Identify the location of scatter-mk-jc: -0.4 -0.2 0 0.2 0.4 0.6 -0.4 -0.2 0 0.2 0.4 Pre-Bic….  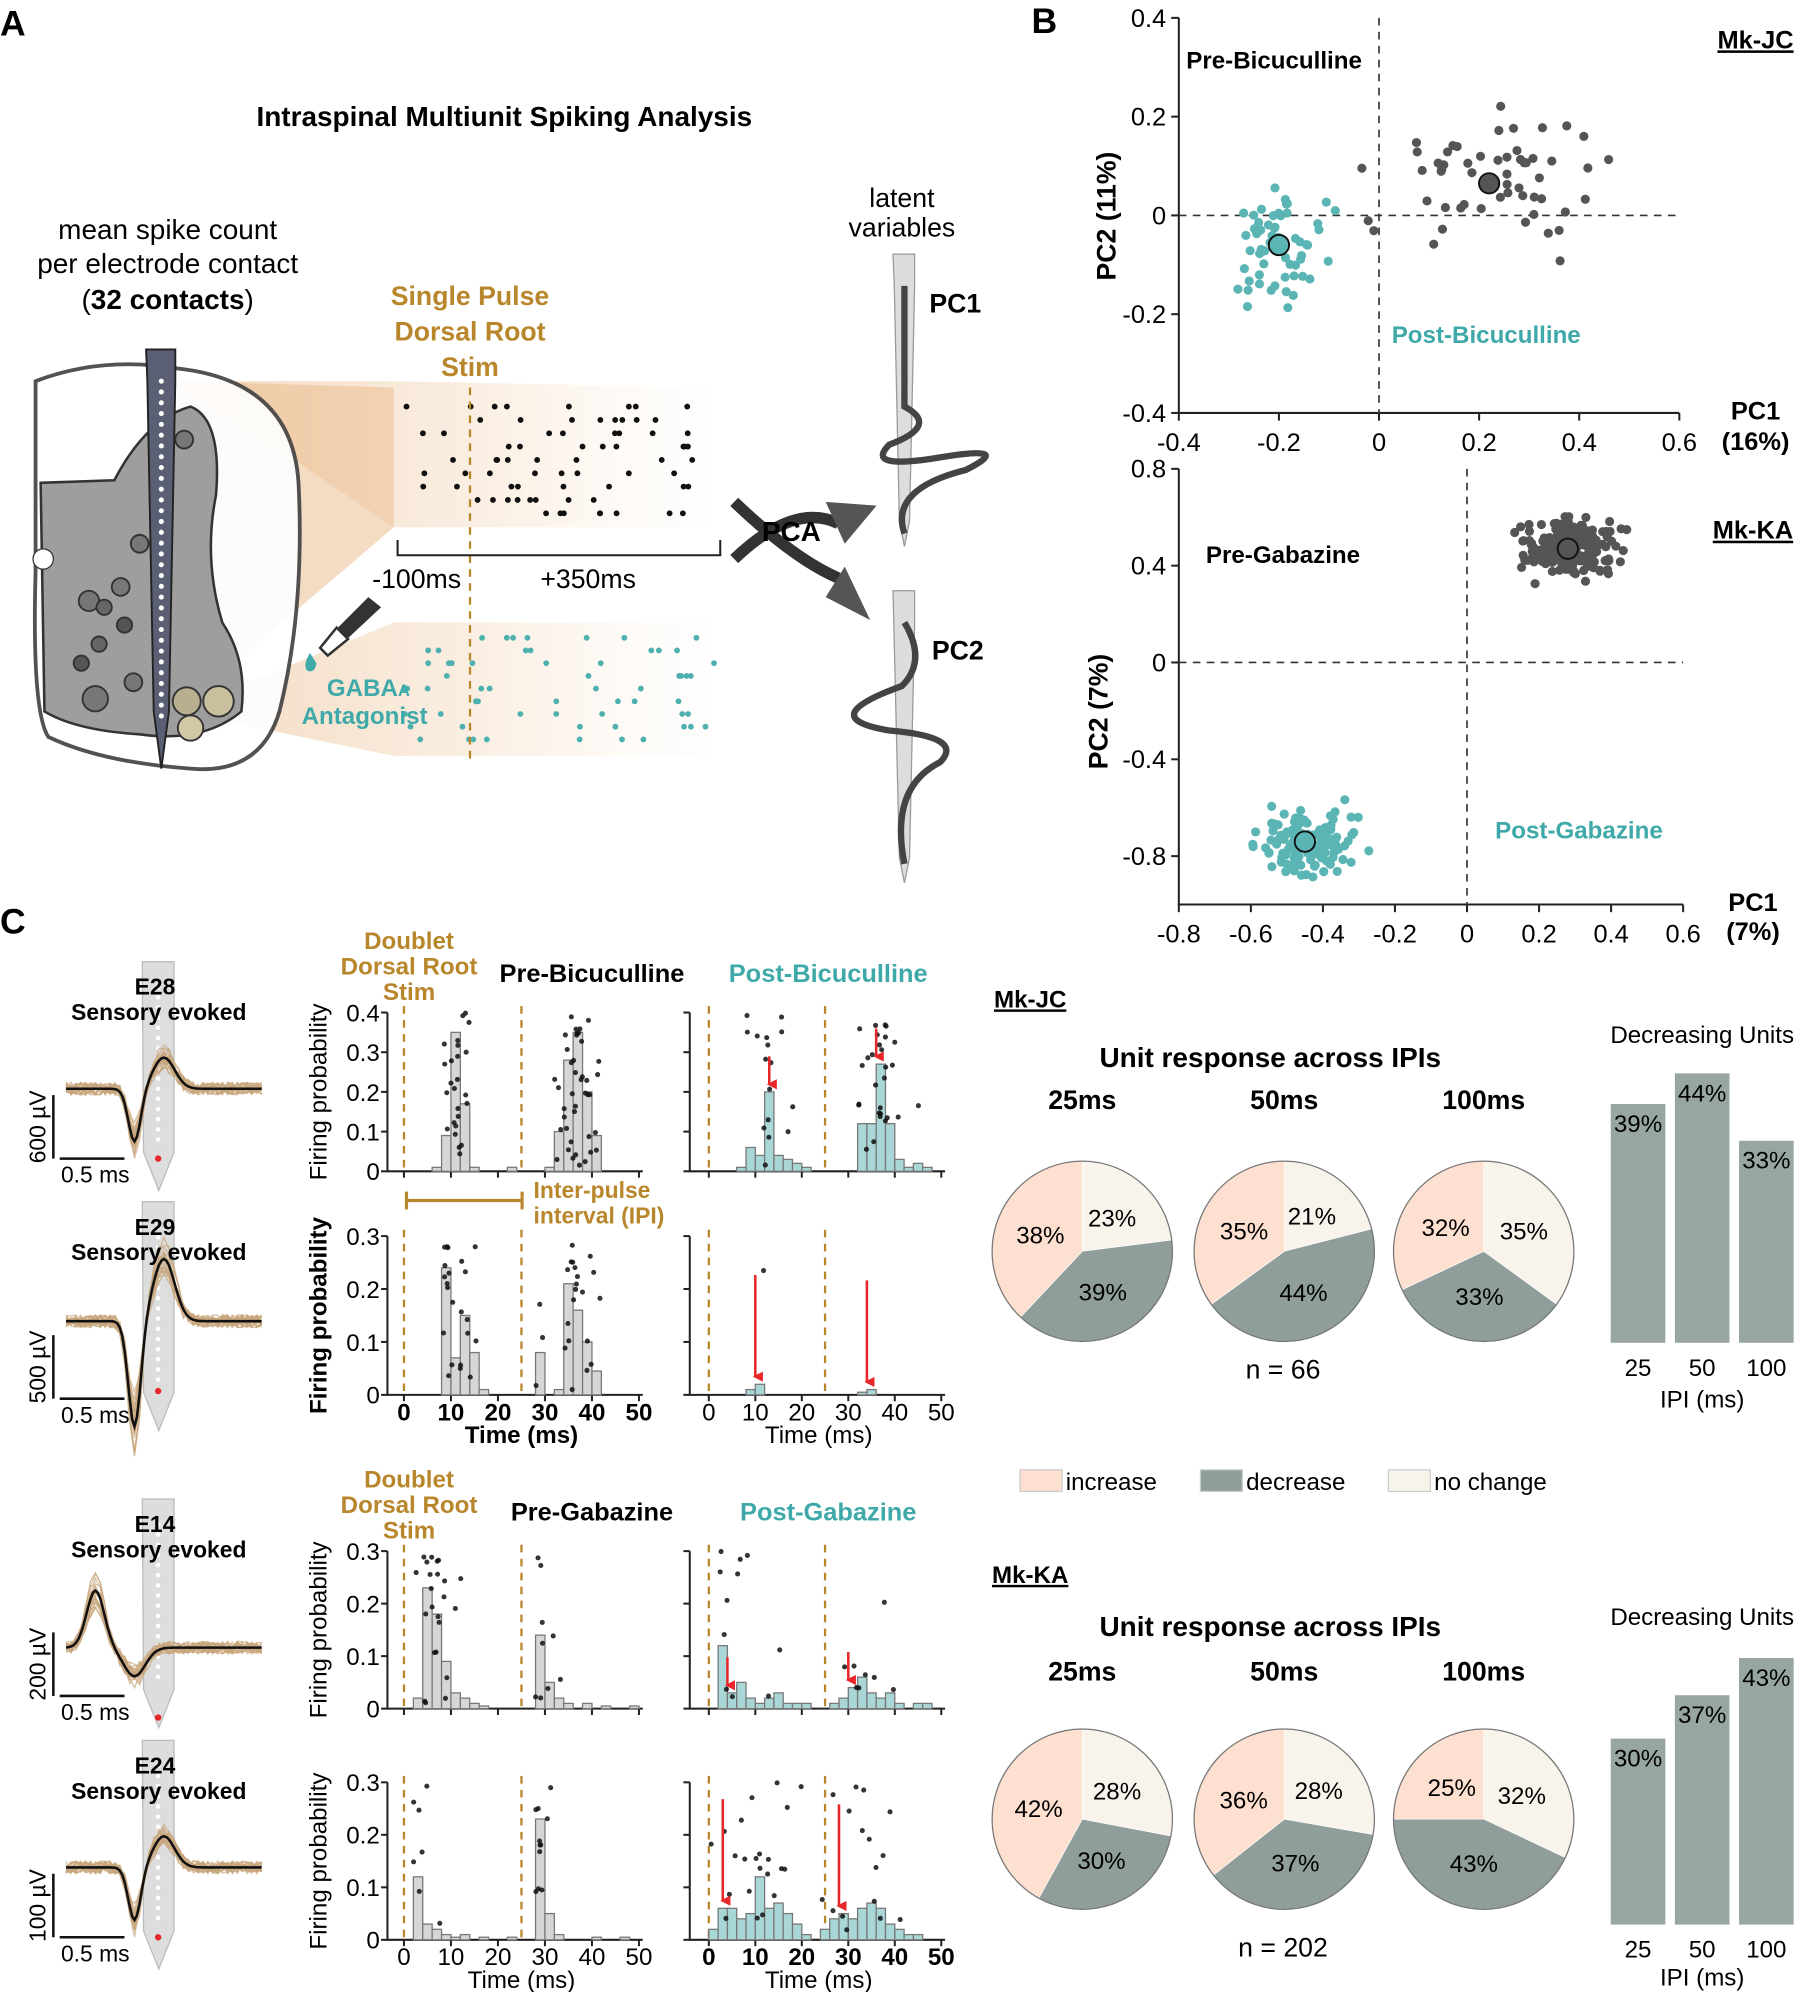
(1442, 231).